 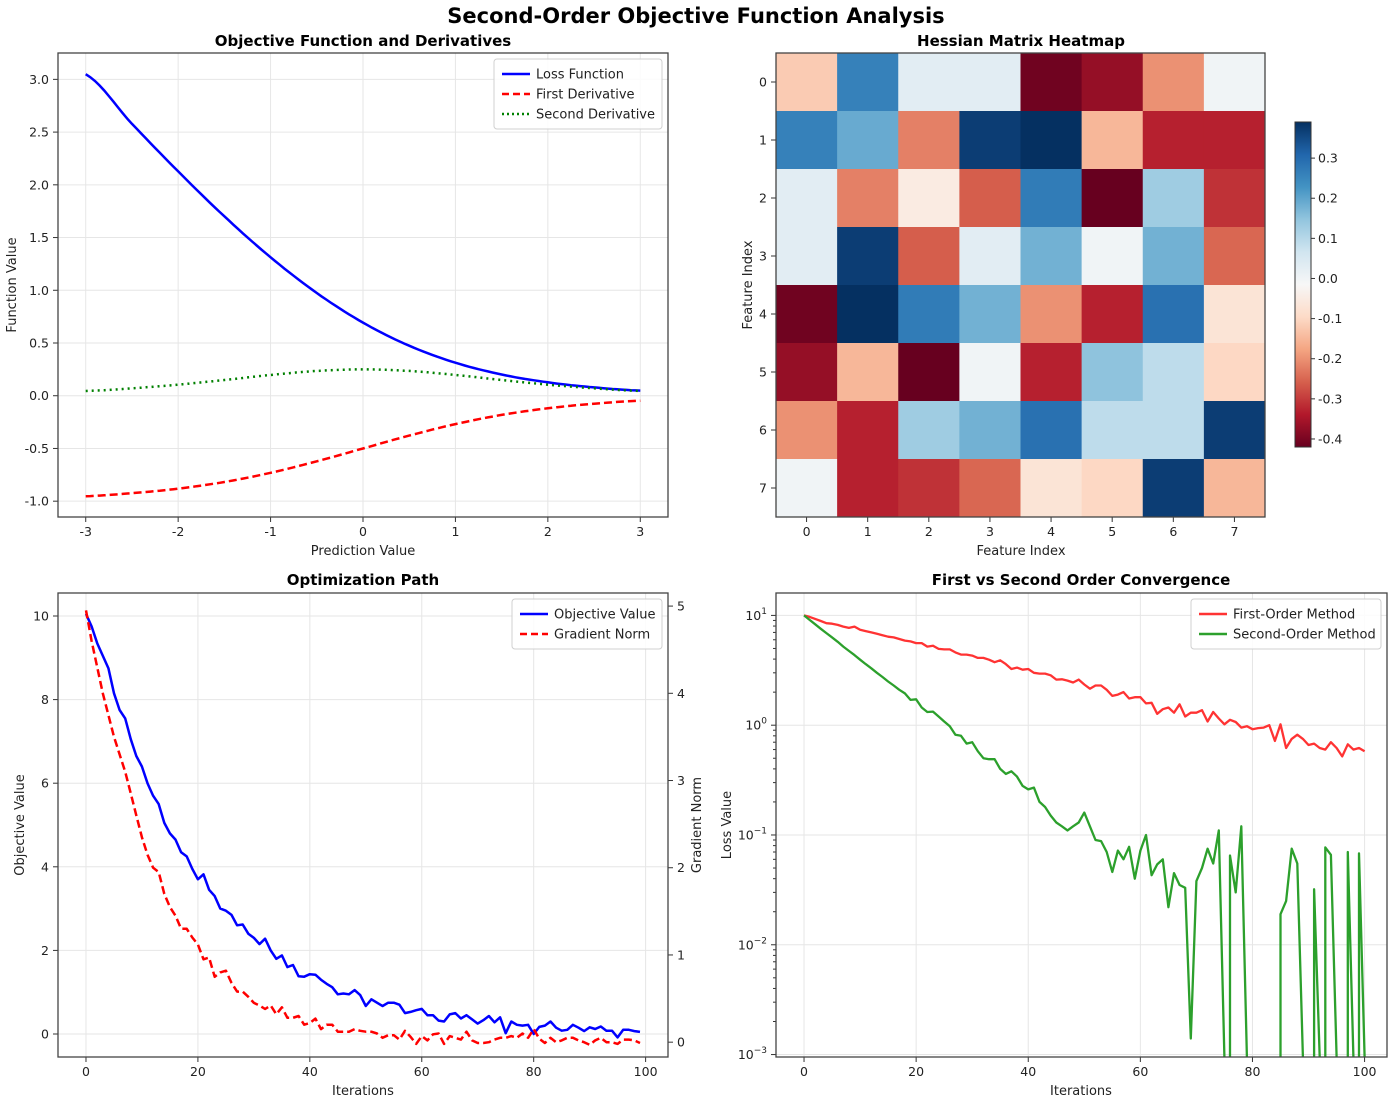 I want to click on colorbar-tick-label: -0.3, so click(x=1330, y=398).